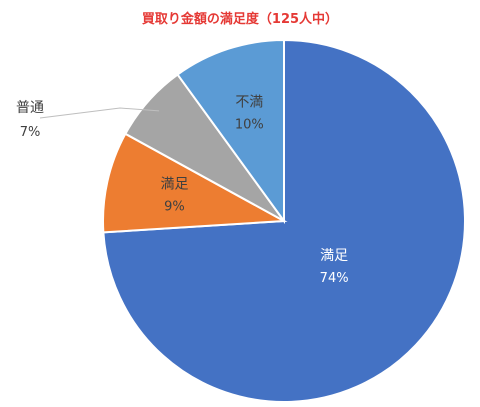  I want to click on leader-line, so click(99, 113).